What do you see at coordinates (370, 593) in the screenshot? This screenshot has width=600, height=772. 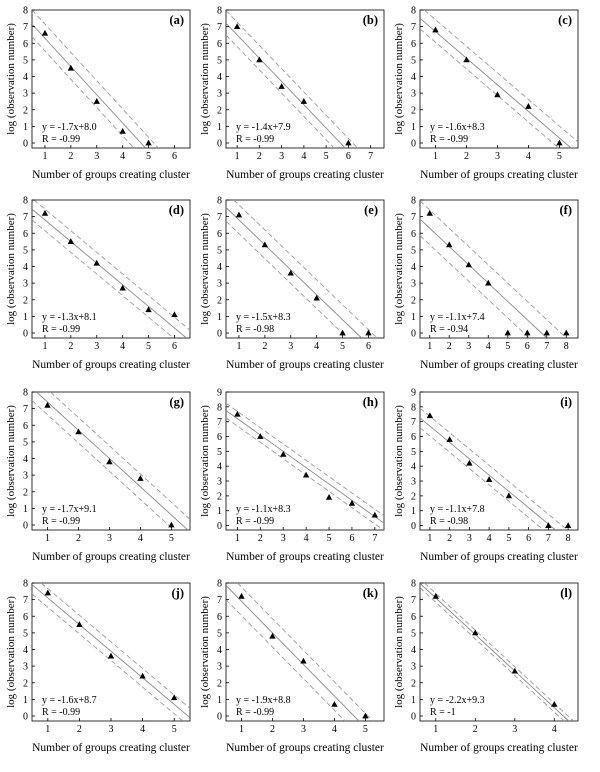 I see `panel-label: (k)` at bounding box center [370, 593].